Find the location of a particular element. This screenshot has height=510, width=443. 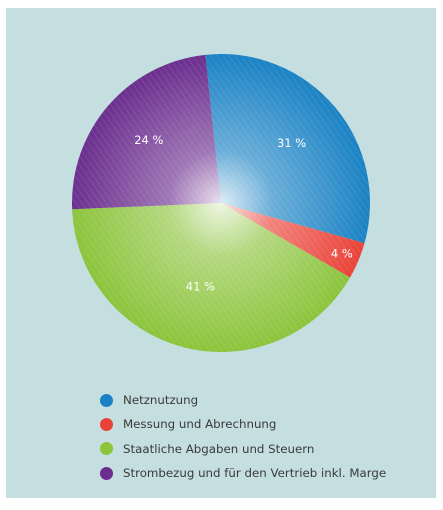

slice-label-netznutzung: 31 % is located at coordinates (291, 143).